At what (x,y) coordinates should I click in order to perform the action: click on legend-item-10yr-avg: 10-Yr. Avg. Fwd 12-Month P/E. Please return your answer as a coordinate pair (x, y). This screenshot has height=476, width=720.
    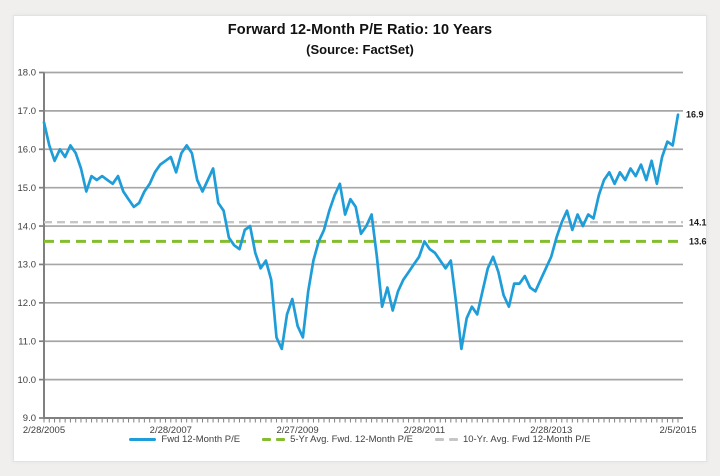
    Looking at the image, I should click on (512, 439).